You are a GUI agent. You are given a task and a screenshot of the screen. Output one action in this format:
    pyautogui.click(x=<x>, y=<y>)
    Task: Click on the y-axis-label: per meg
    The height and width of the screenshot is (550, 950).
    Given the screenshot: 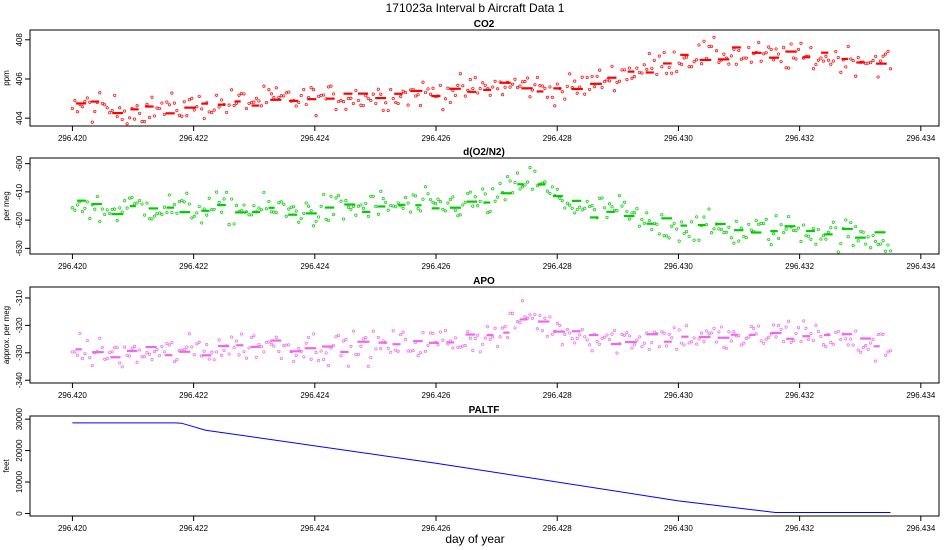 What is the action you would take?
    pyautogui.click(x=6, y=205)
    